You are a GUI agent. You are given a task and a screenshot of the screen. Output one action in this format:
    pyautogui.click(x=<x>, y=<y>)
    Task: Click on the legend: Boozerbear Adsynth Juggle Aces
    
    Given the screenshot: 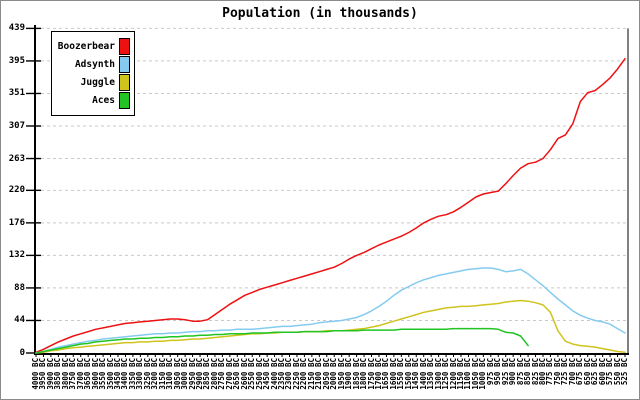 What is the action you would take?
    pyautogui.click(x=93, y=73)
    